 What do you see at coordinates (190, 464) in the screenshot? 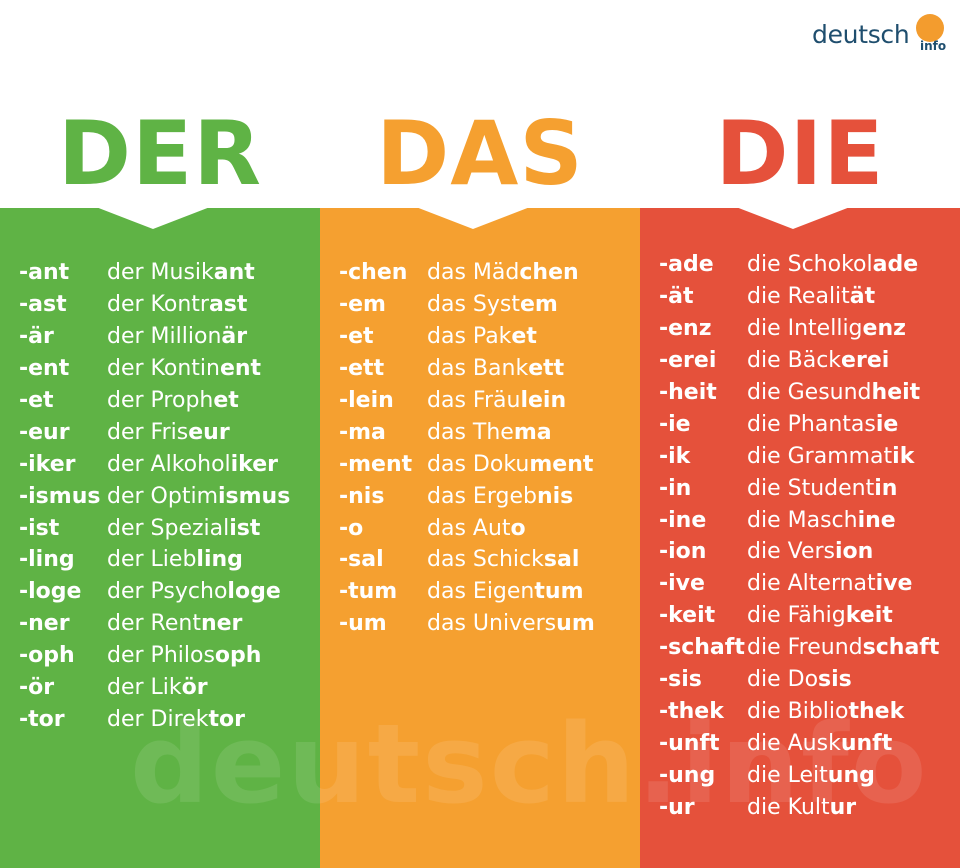
I see `word-stem: Alkohol` at bounding box center [190, 464].